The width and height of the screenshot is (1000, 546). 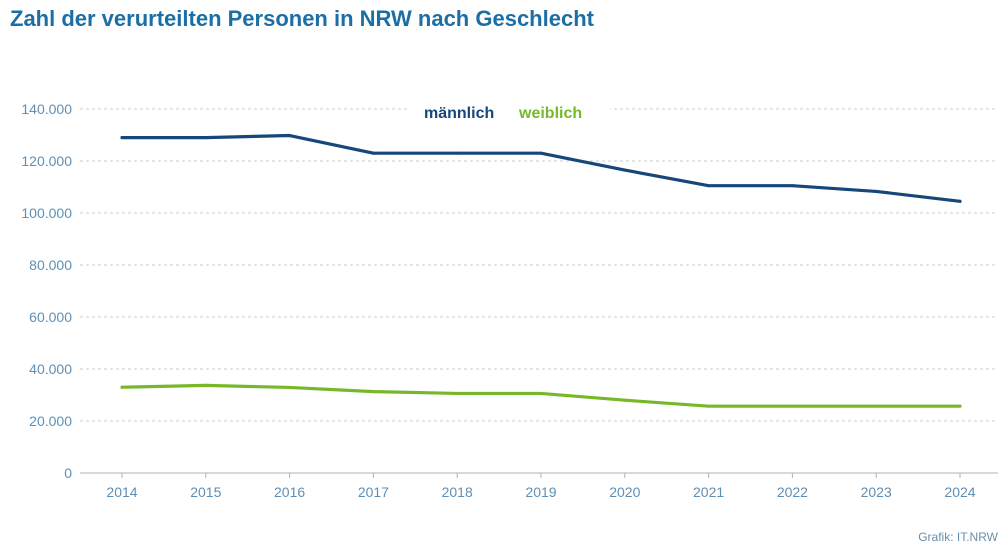 I want to click on legend-background, so click(x=510, y=112).